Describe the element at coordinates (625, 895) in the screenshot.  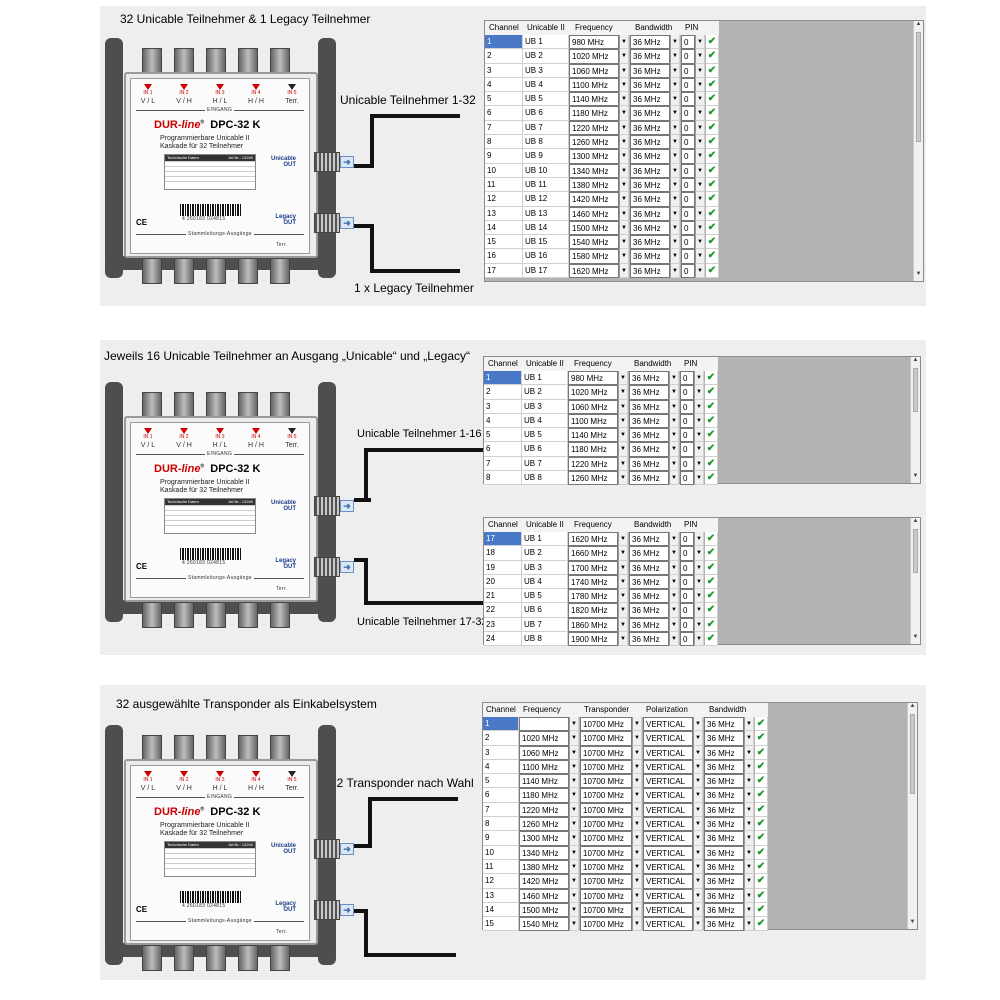
I see `table-row: 13 1460 MHz ▼ 10700 MHz ▼ VERTICAL ▼ 36 MHz ▼ ✔` at that location.